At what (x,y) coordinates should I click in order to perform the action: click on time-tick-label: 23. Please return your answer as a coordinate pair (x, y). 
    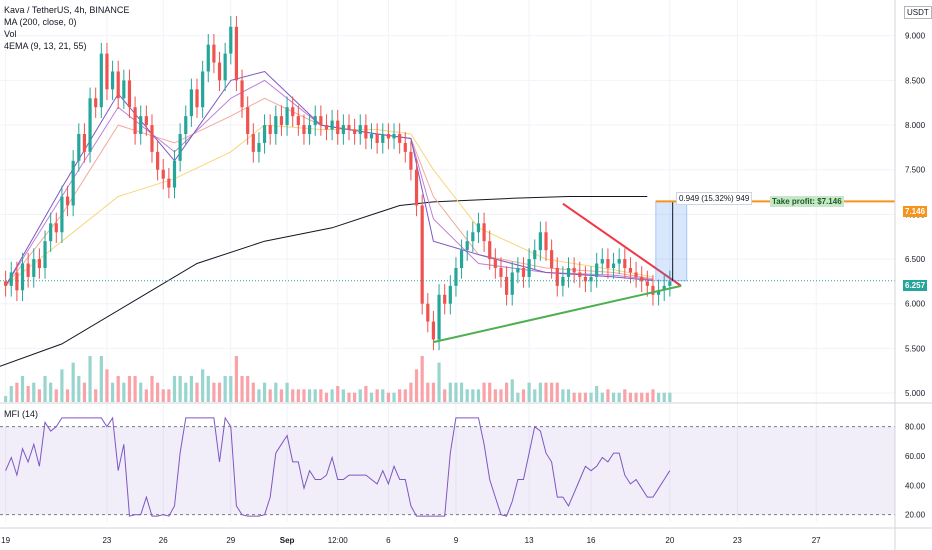
    Looking at the image, I should click on (737, 540).